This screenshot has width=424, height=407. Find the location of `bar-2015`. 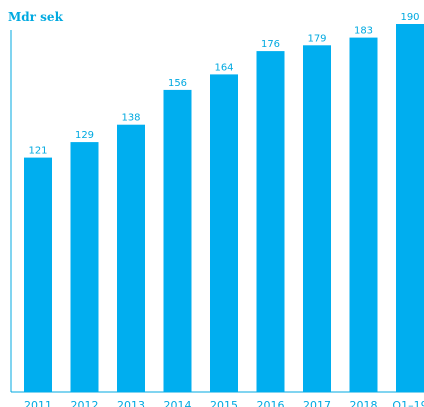

bar-2015 is located at coordinates (224, 233).